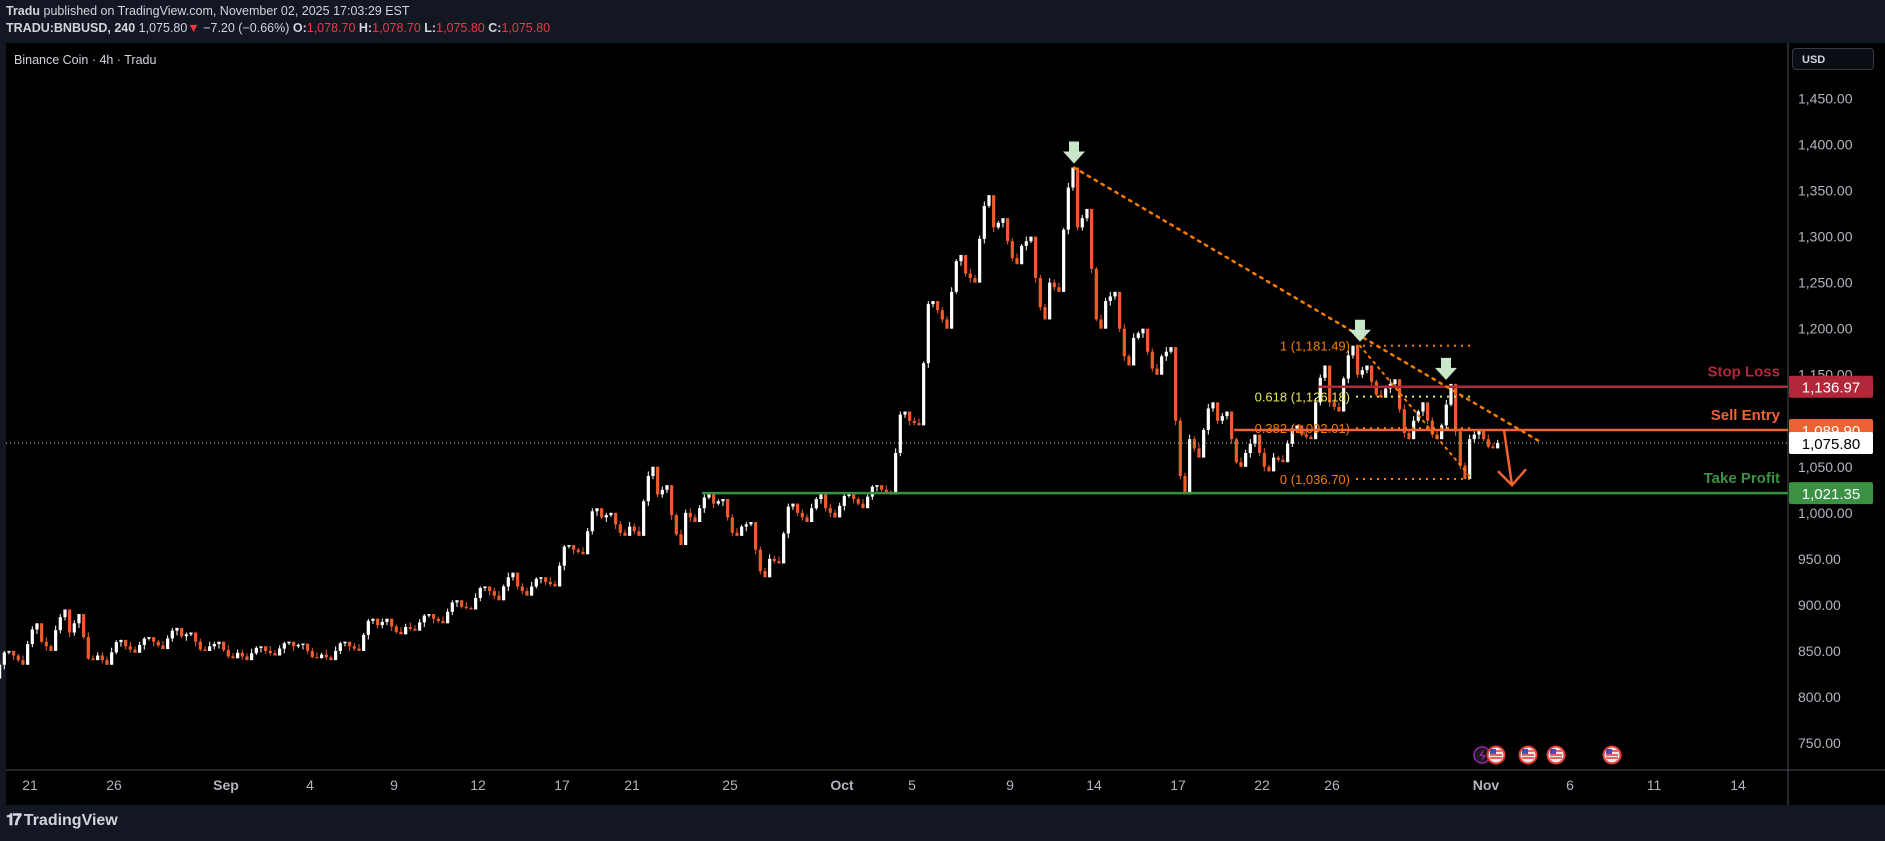  What do you see at coordinates (478, 785) in the screenshot?
I see `time-tick-label: 12` at bounding box center [478, 785].